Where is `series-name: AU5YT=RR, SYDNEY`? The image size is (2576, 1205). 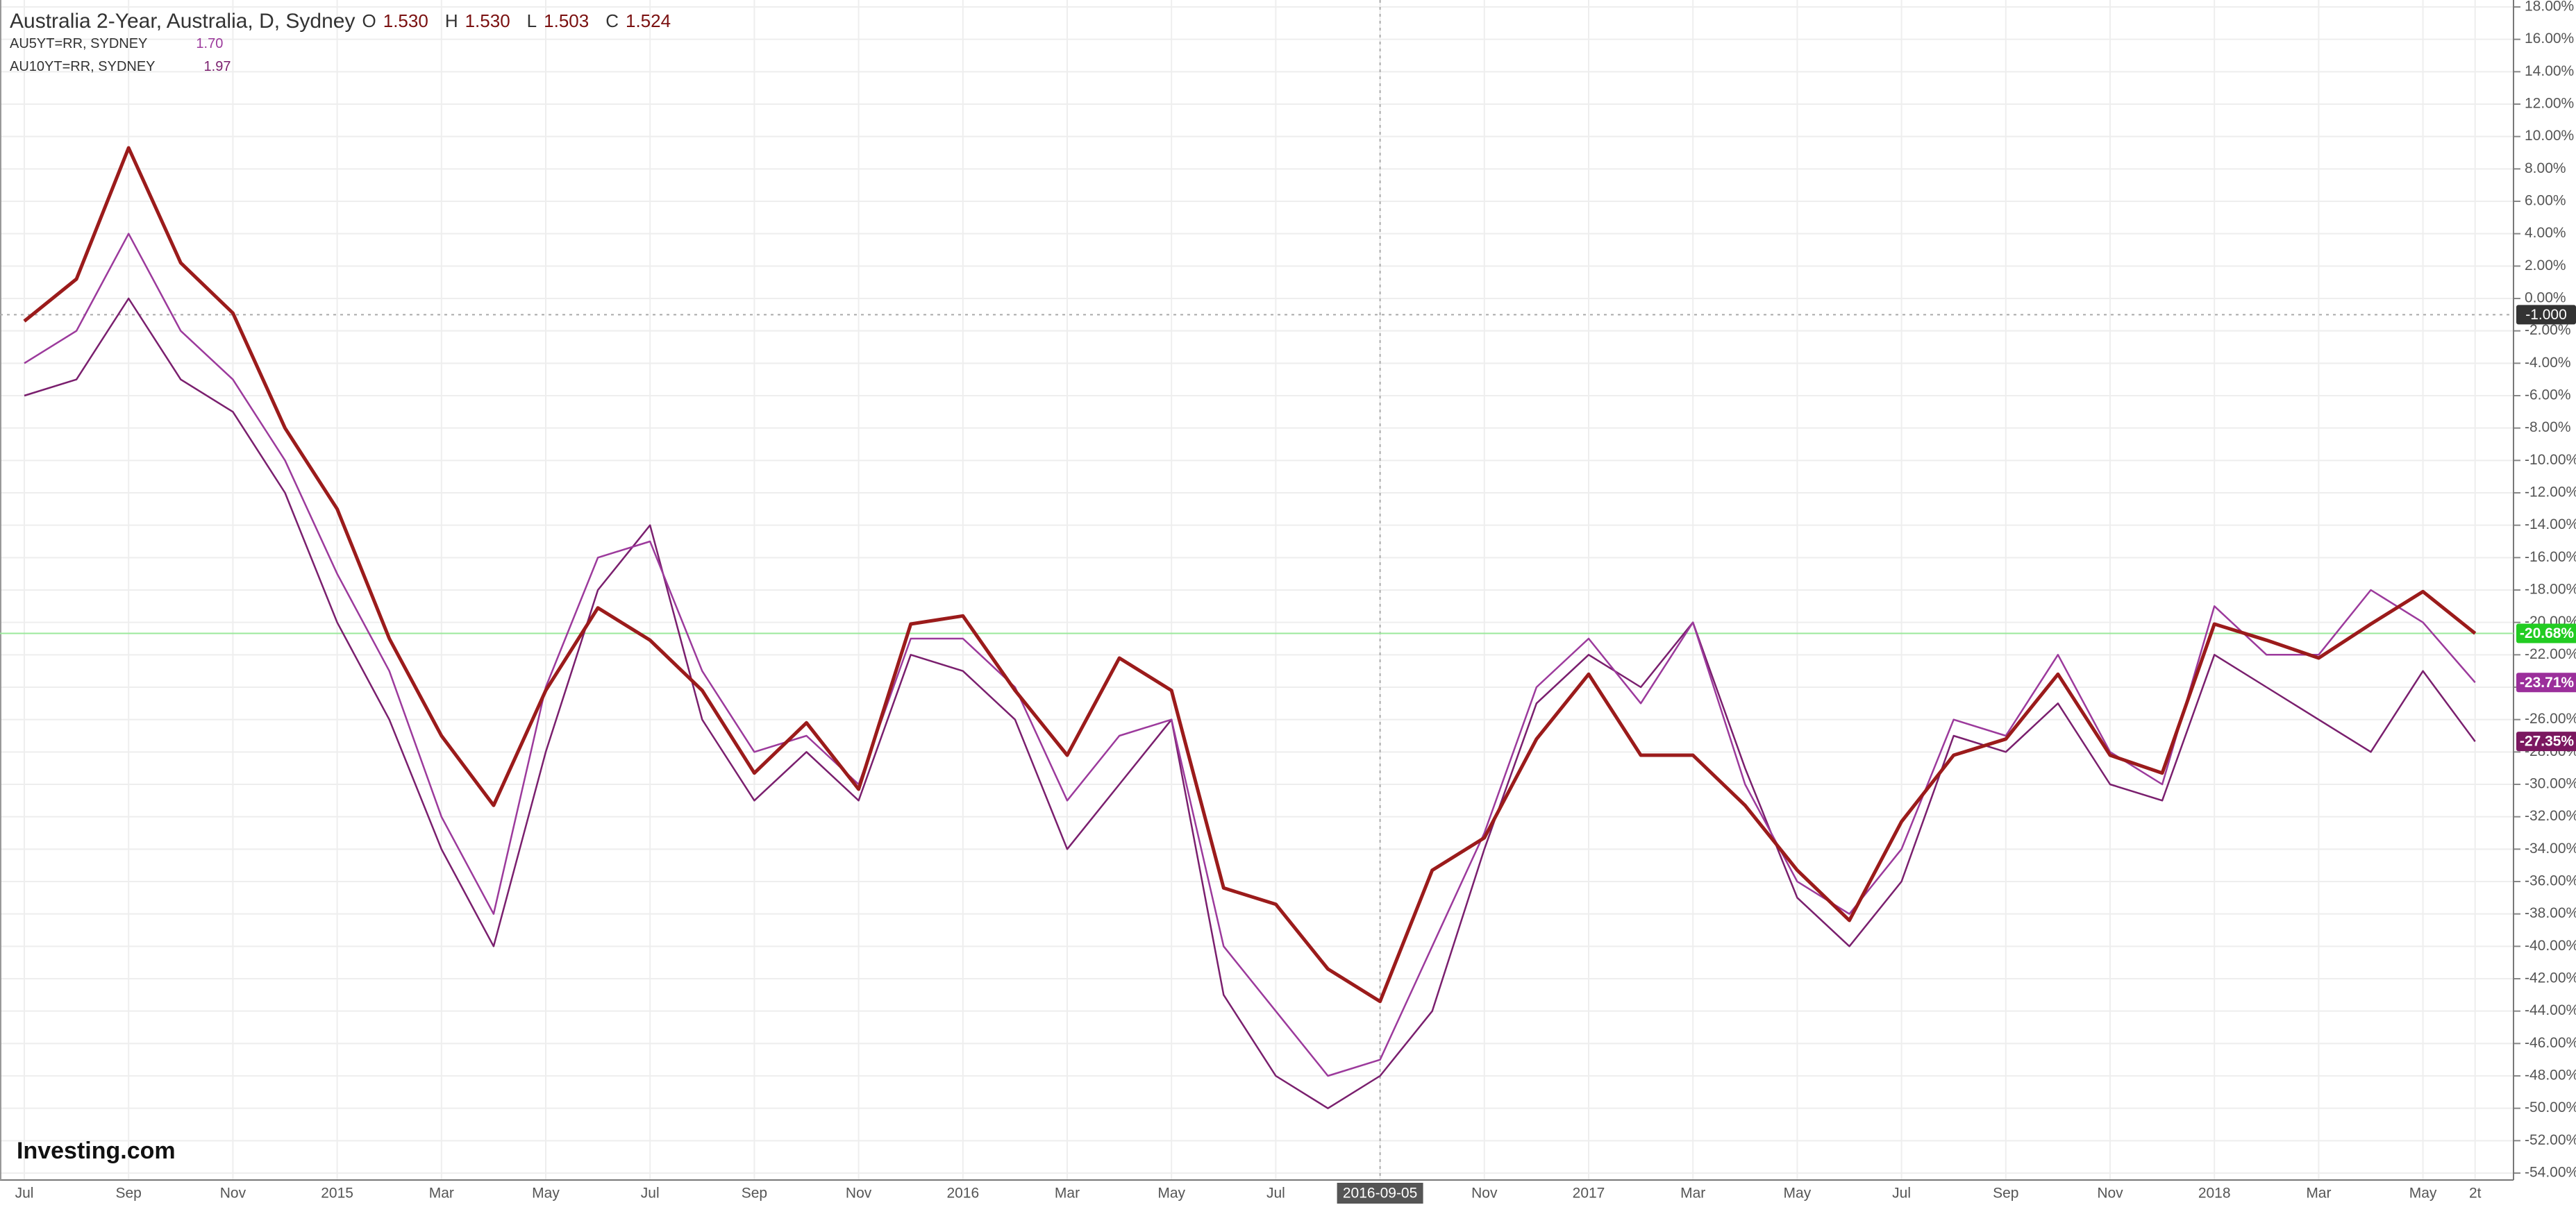 series-name: AU5YT=RR, SYDNEY is located at coordinates (79, 43).